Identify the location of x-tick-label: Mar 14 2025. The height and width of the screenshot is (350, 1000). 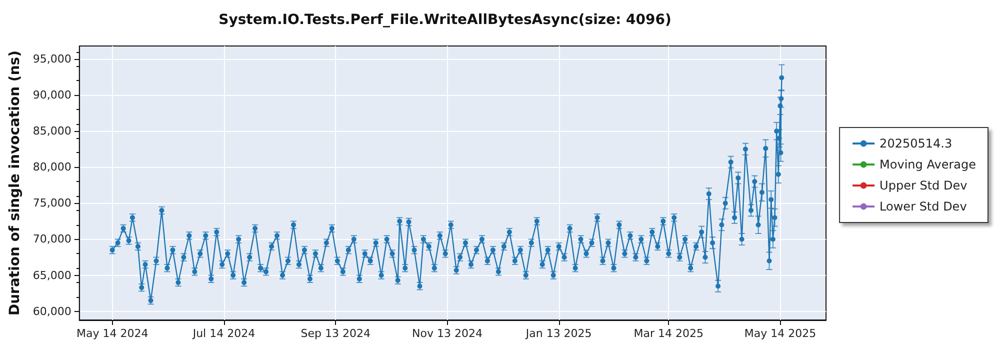
(669, 333).